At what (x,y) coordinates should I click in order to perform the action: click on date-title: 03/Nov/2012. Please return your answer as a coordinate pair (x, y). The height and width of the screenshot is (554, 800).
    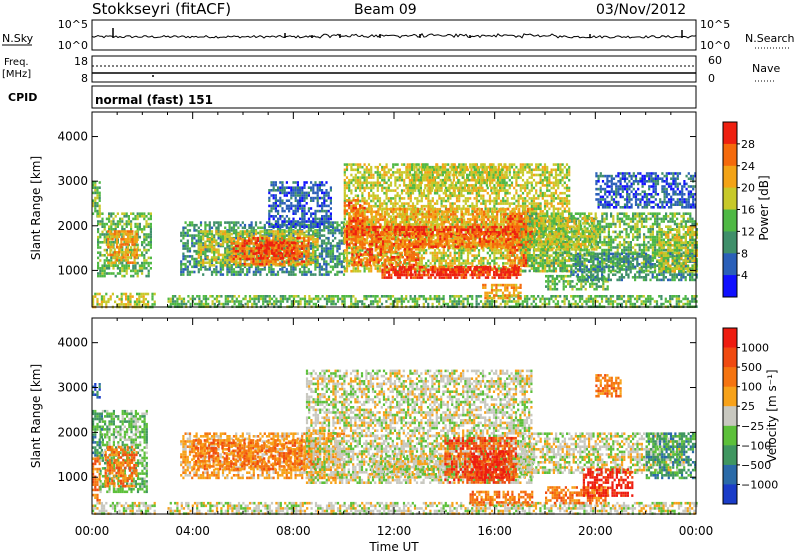
    Looking at the image, I should click on (641, 10).